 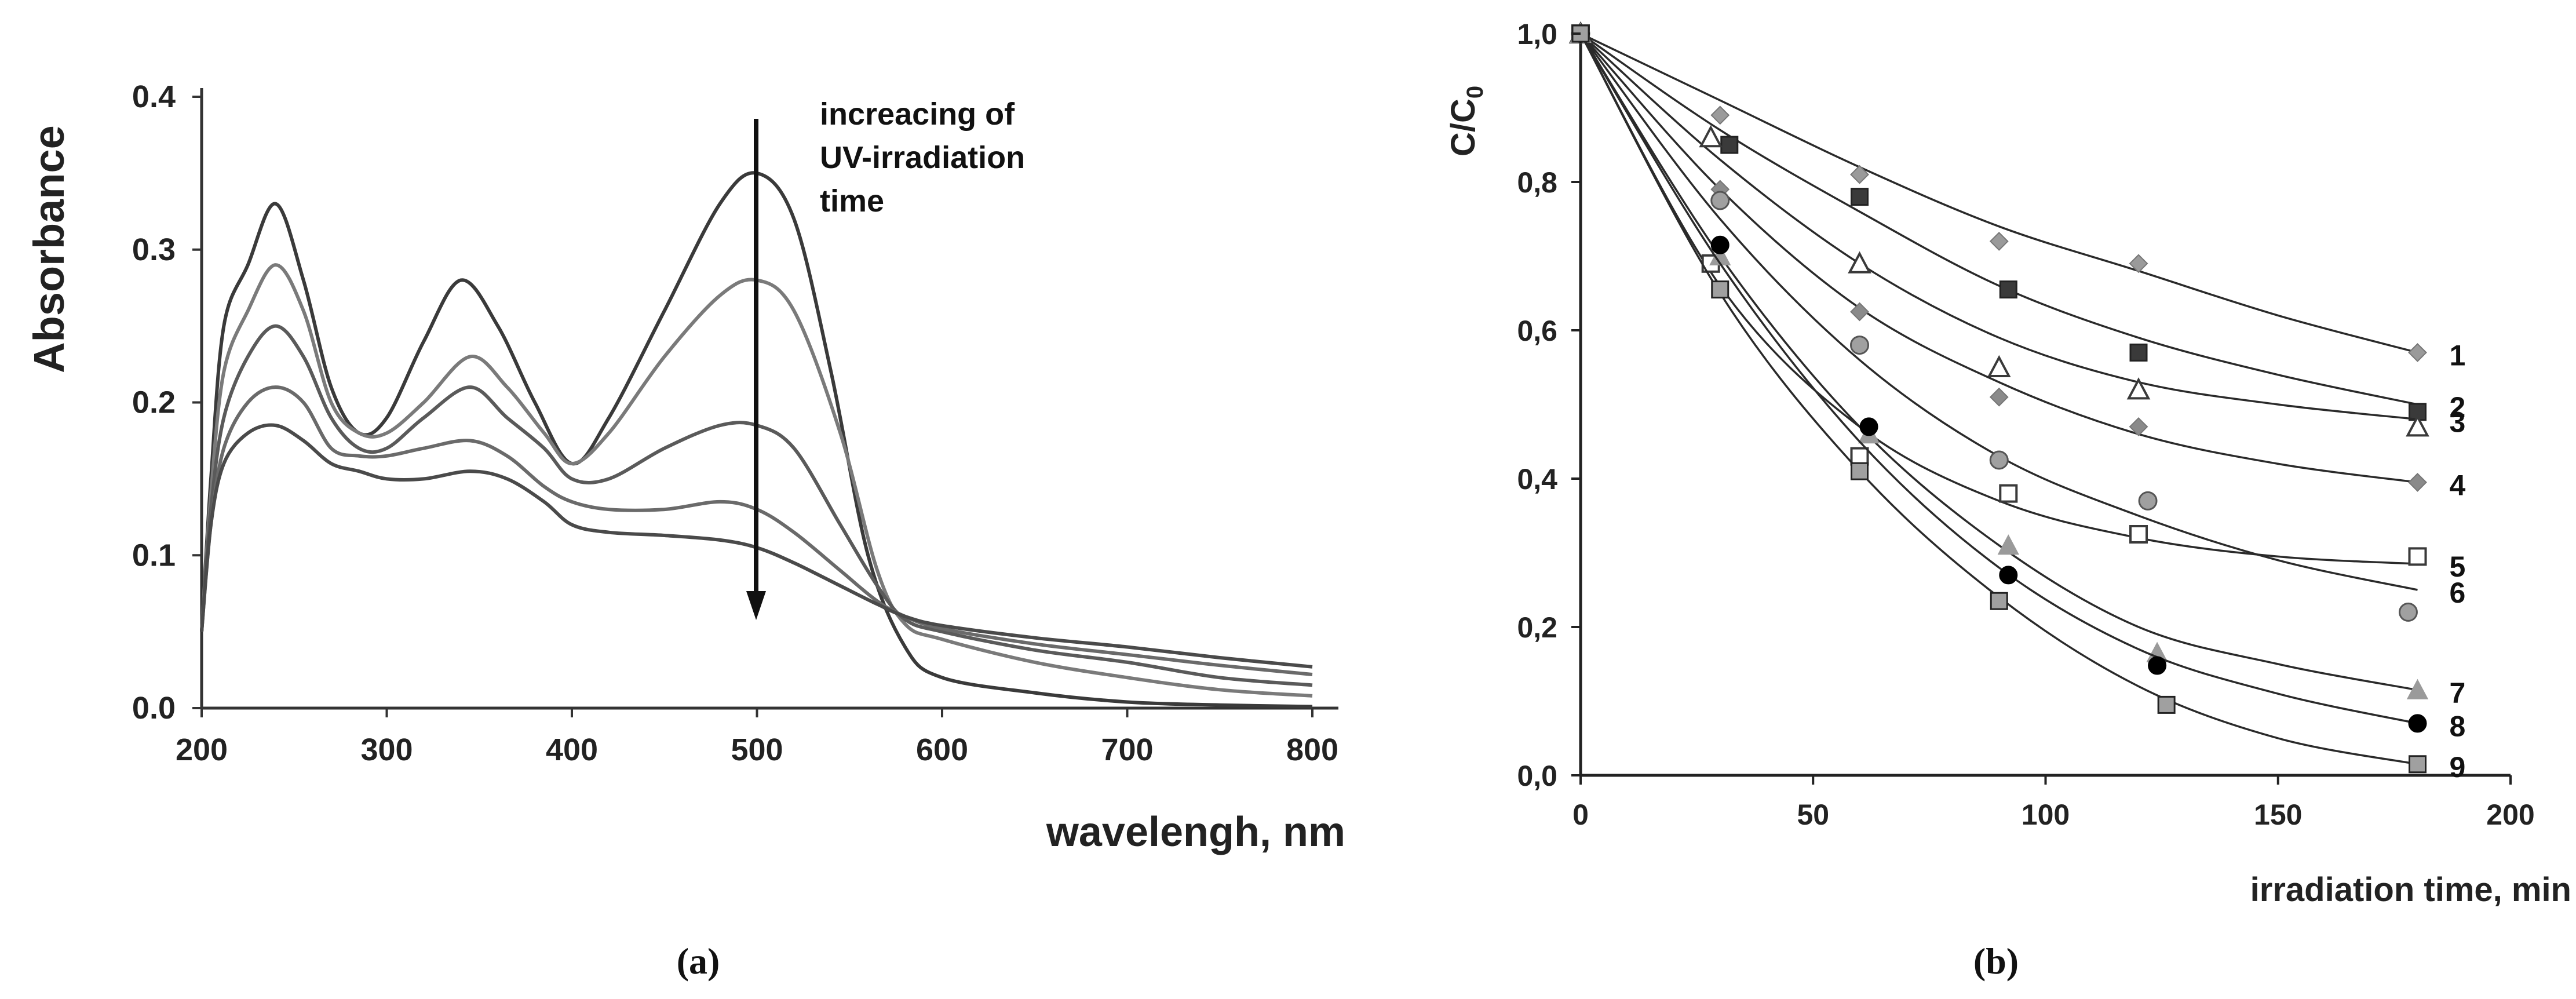 I want to click on chart-a-ylabel: Absorbance, so click(x=49, y=249).